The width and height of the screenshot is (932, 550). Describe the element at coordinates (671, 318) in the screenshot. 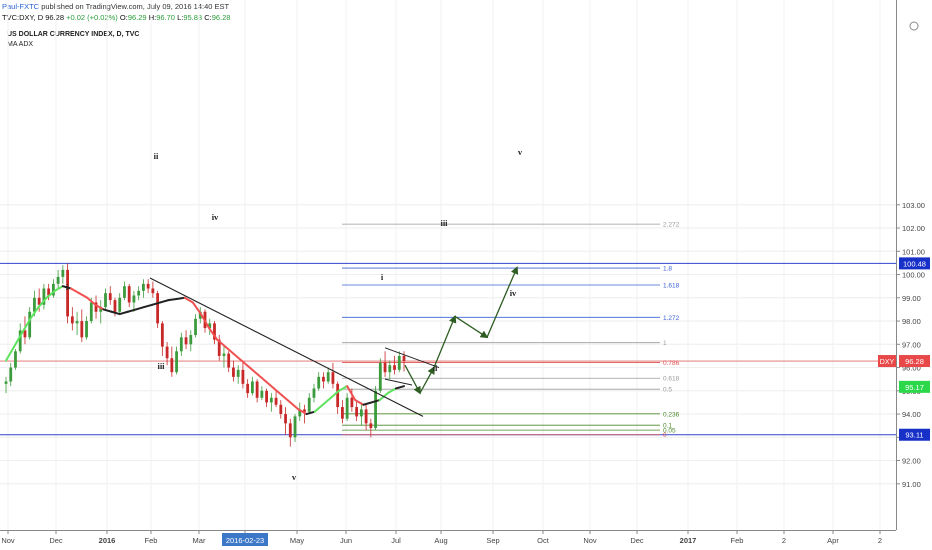

I see `fib-level-label: 1.272` at that location.